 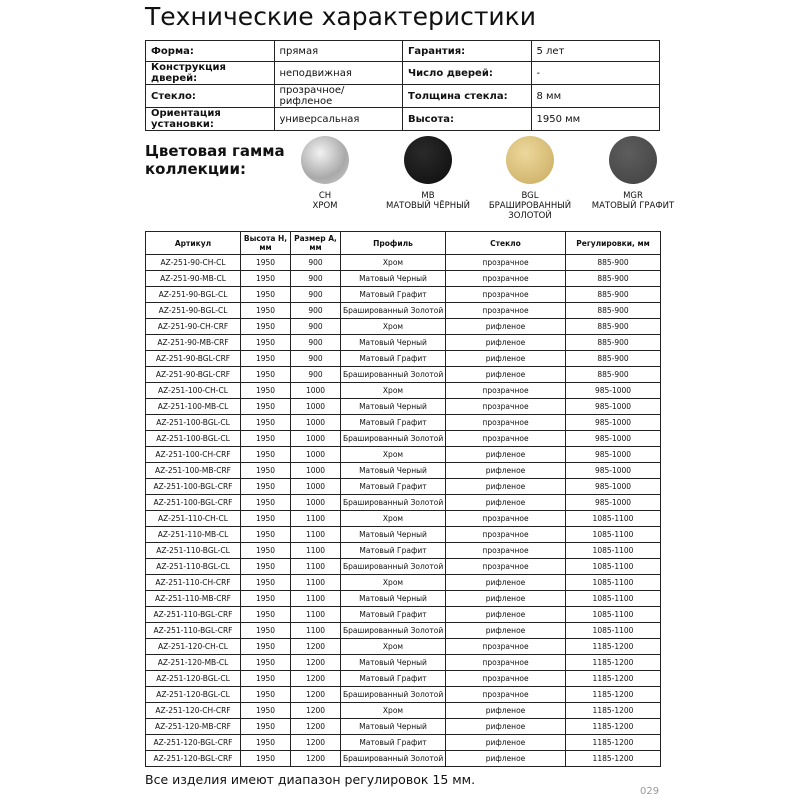 What do you see at coordinates (325, 196) in the screenshot?
I see `swatch-code: CH` at bounding box center [325, 196].